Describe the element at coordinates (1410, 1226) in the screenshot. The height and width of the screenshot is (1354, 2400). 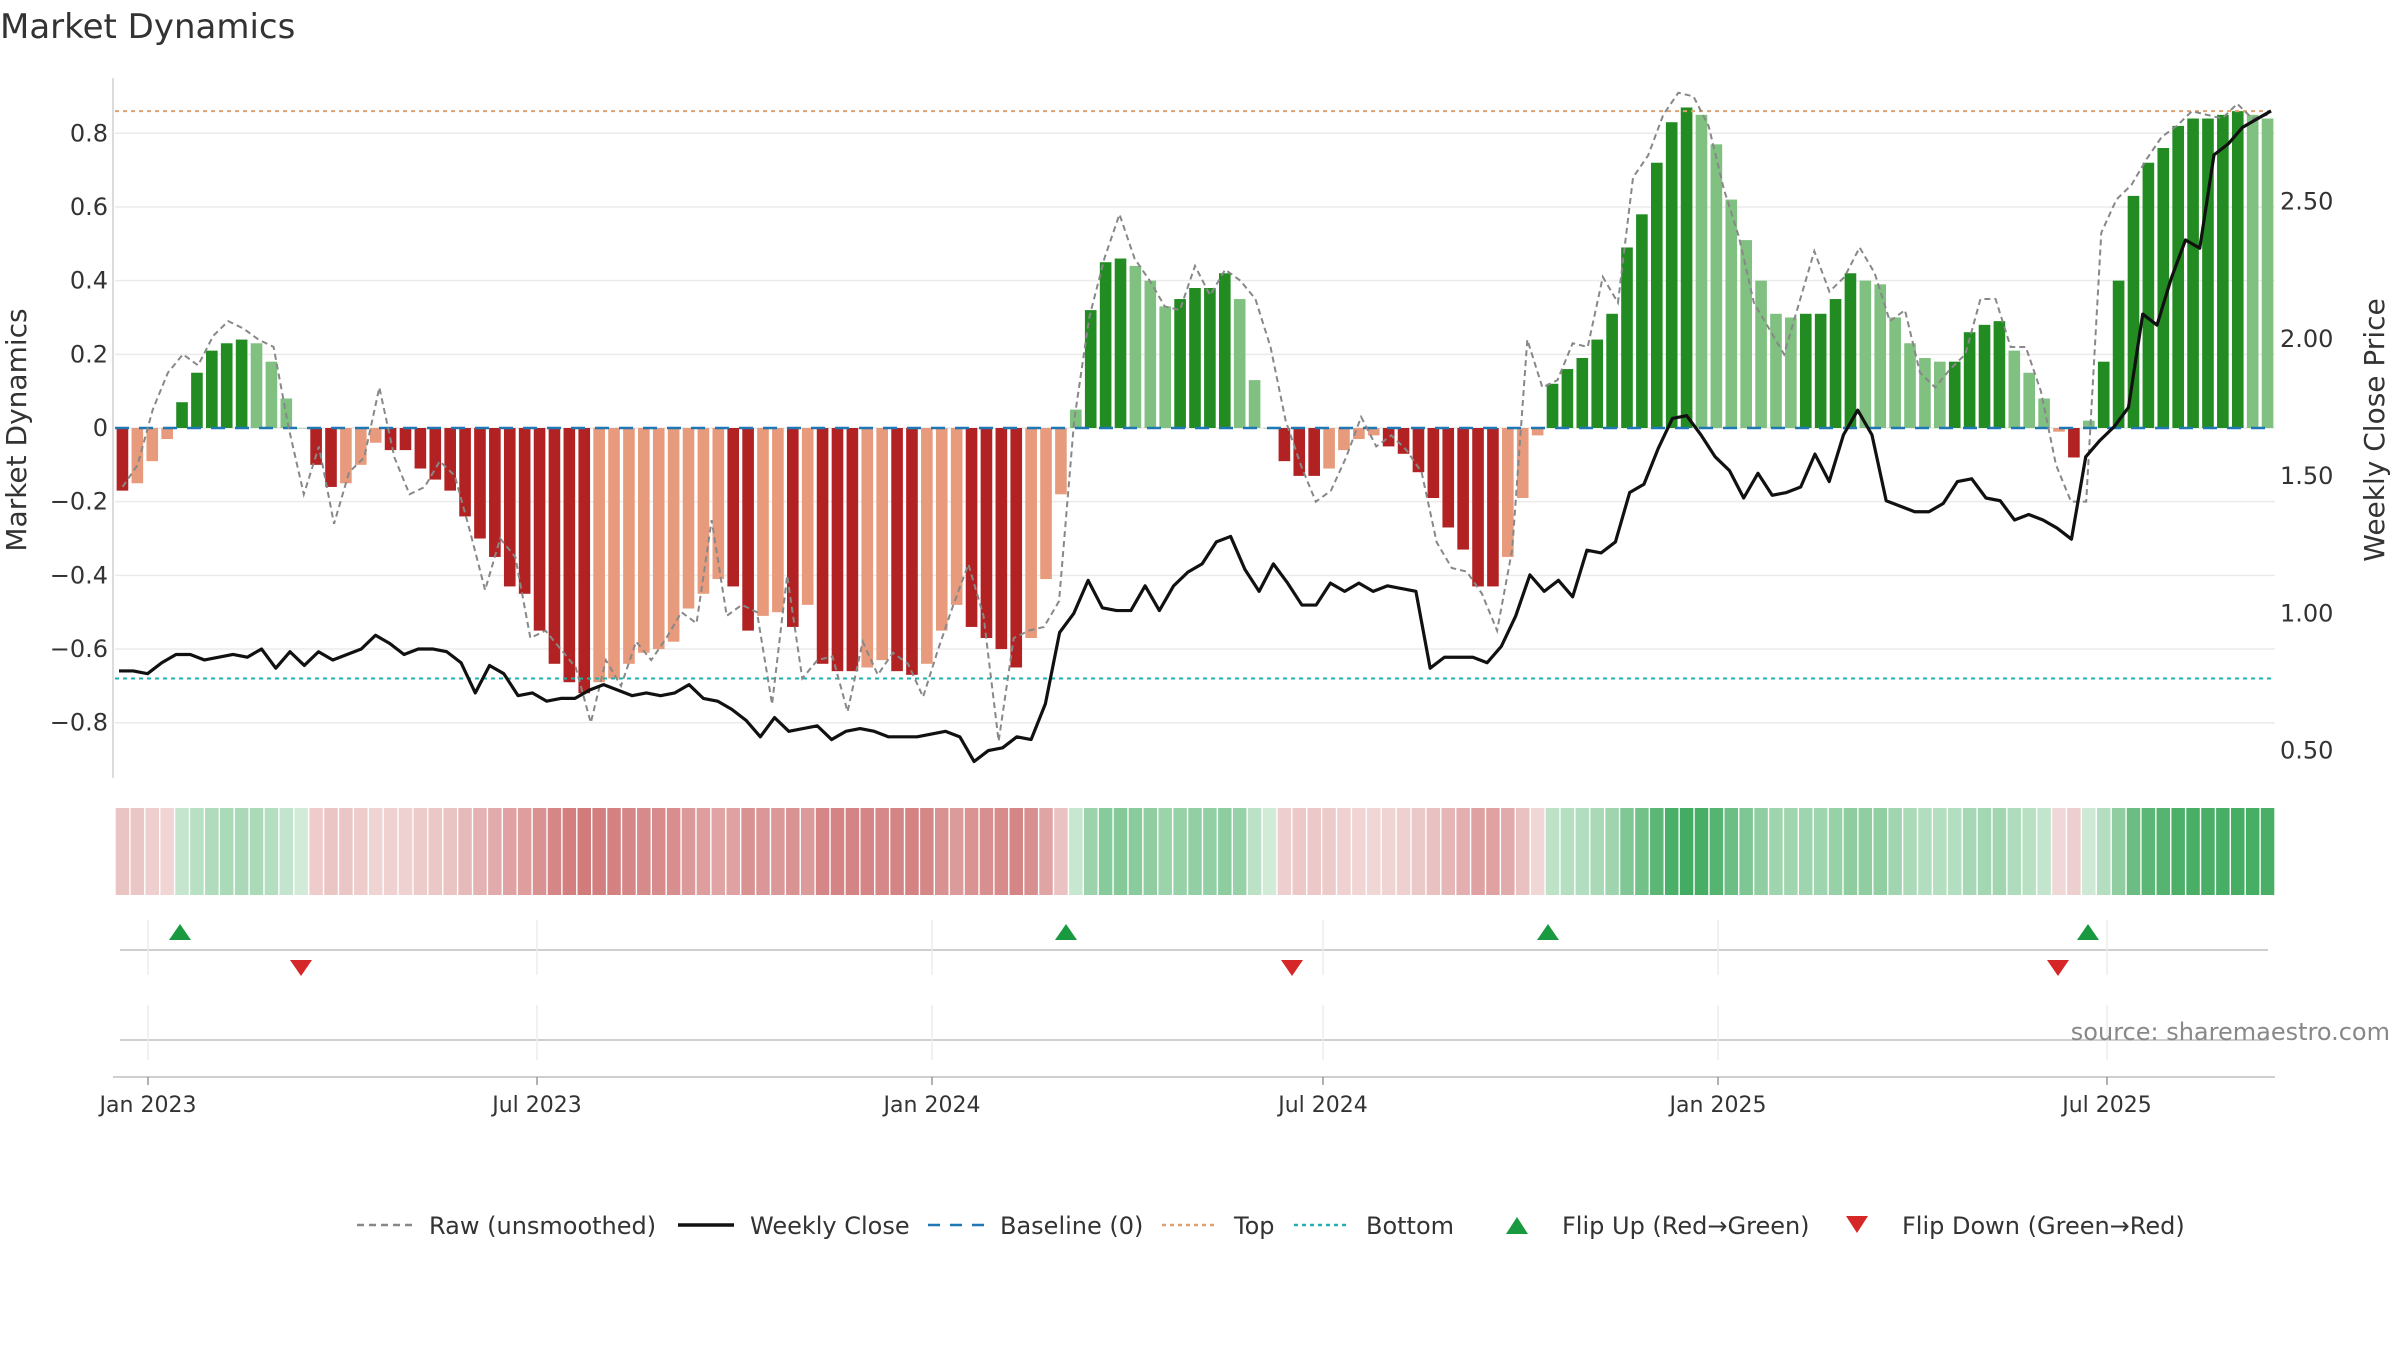
I see `legend-label: Bottom` at that location.